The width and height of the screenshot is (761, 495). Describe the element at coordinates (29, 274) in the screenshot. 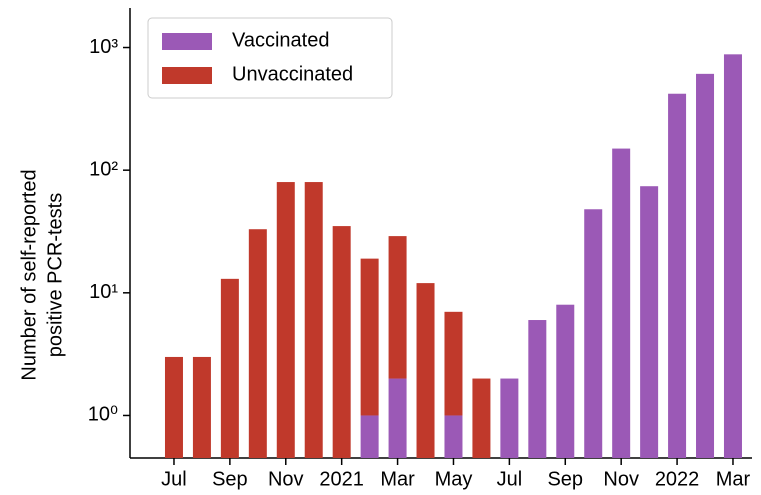

I see `y-label-line: Number of self-reported` at that location.